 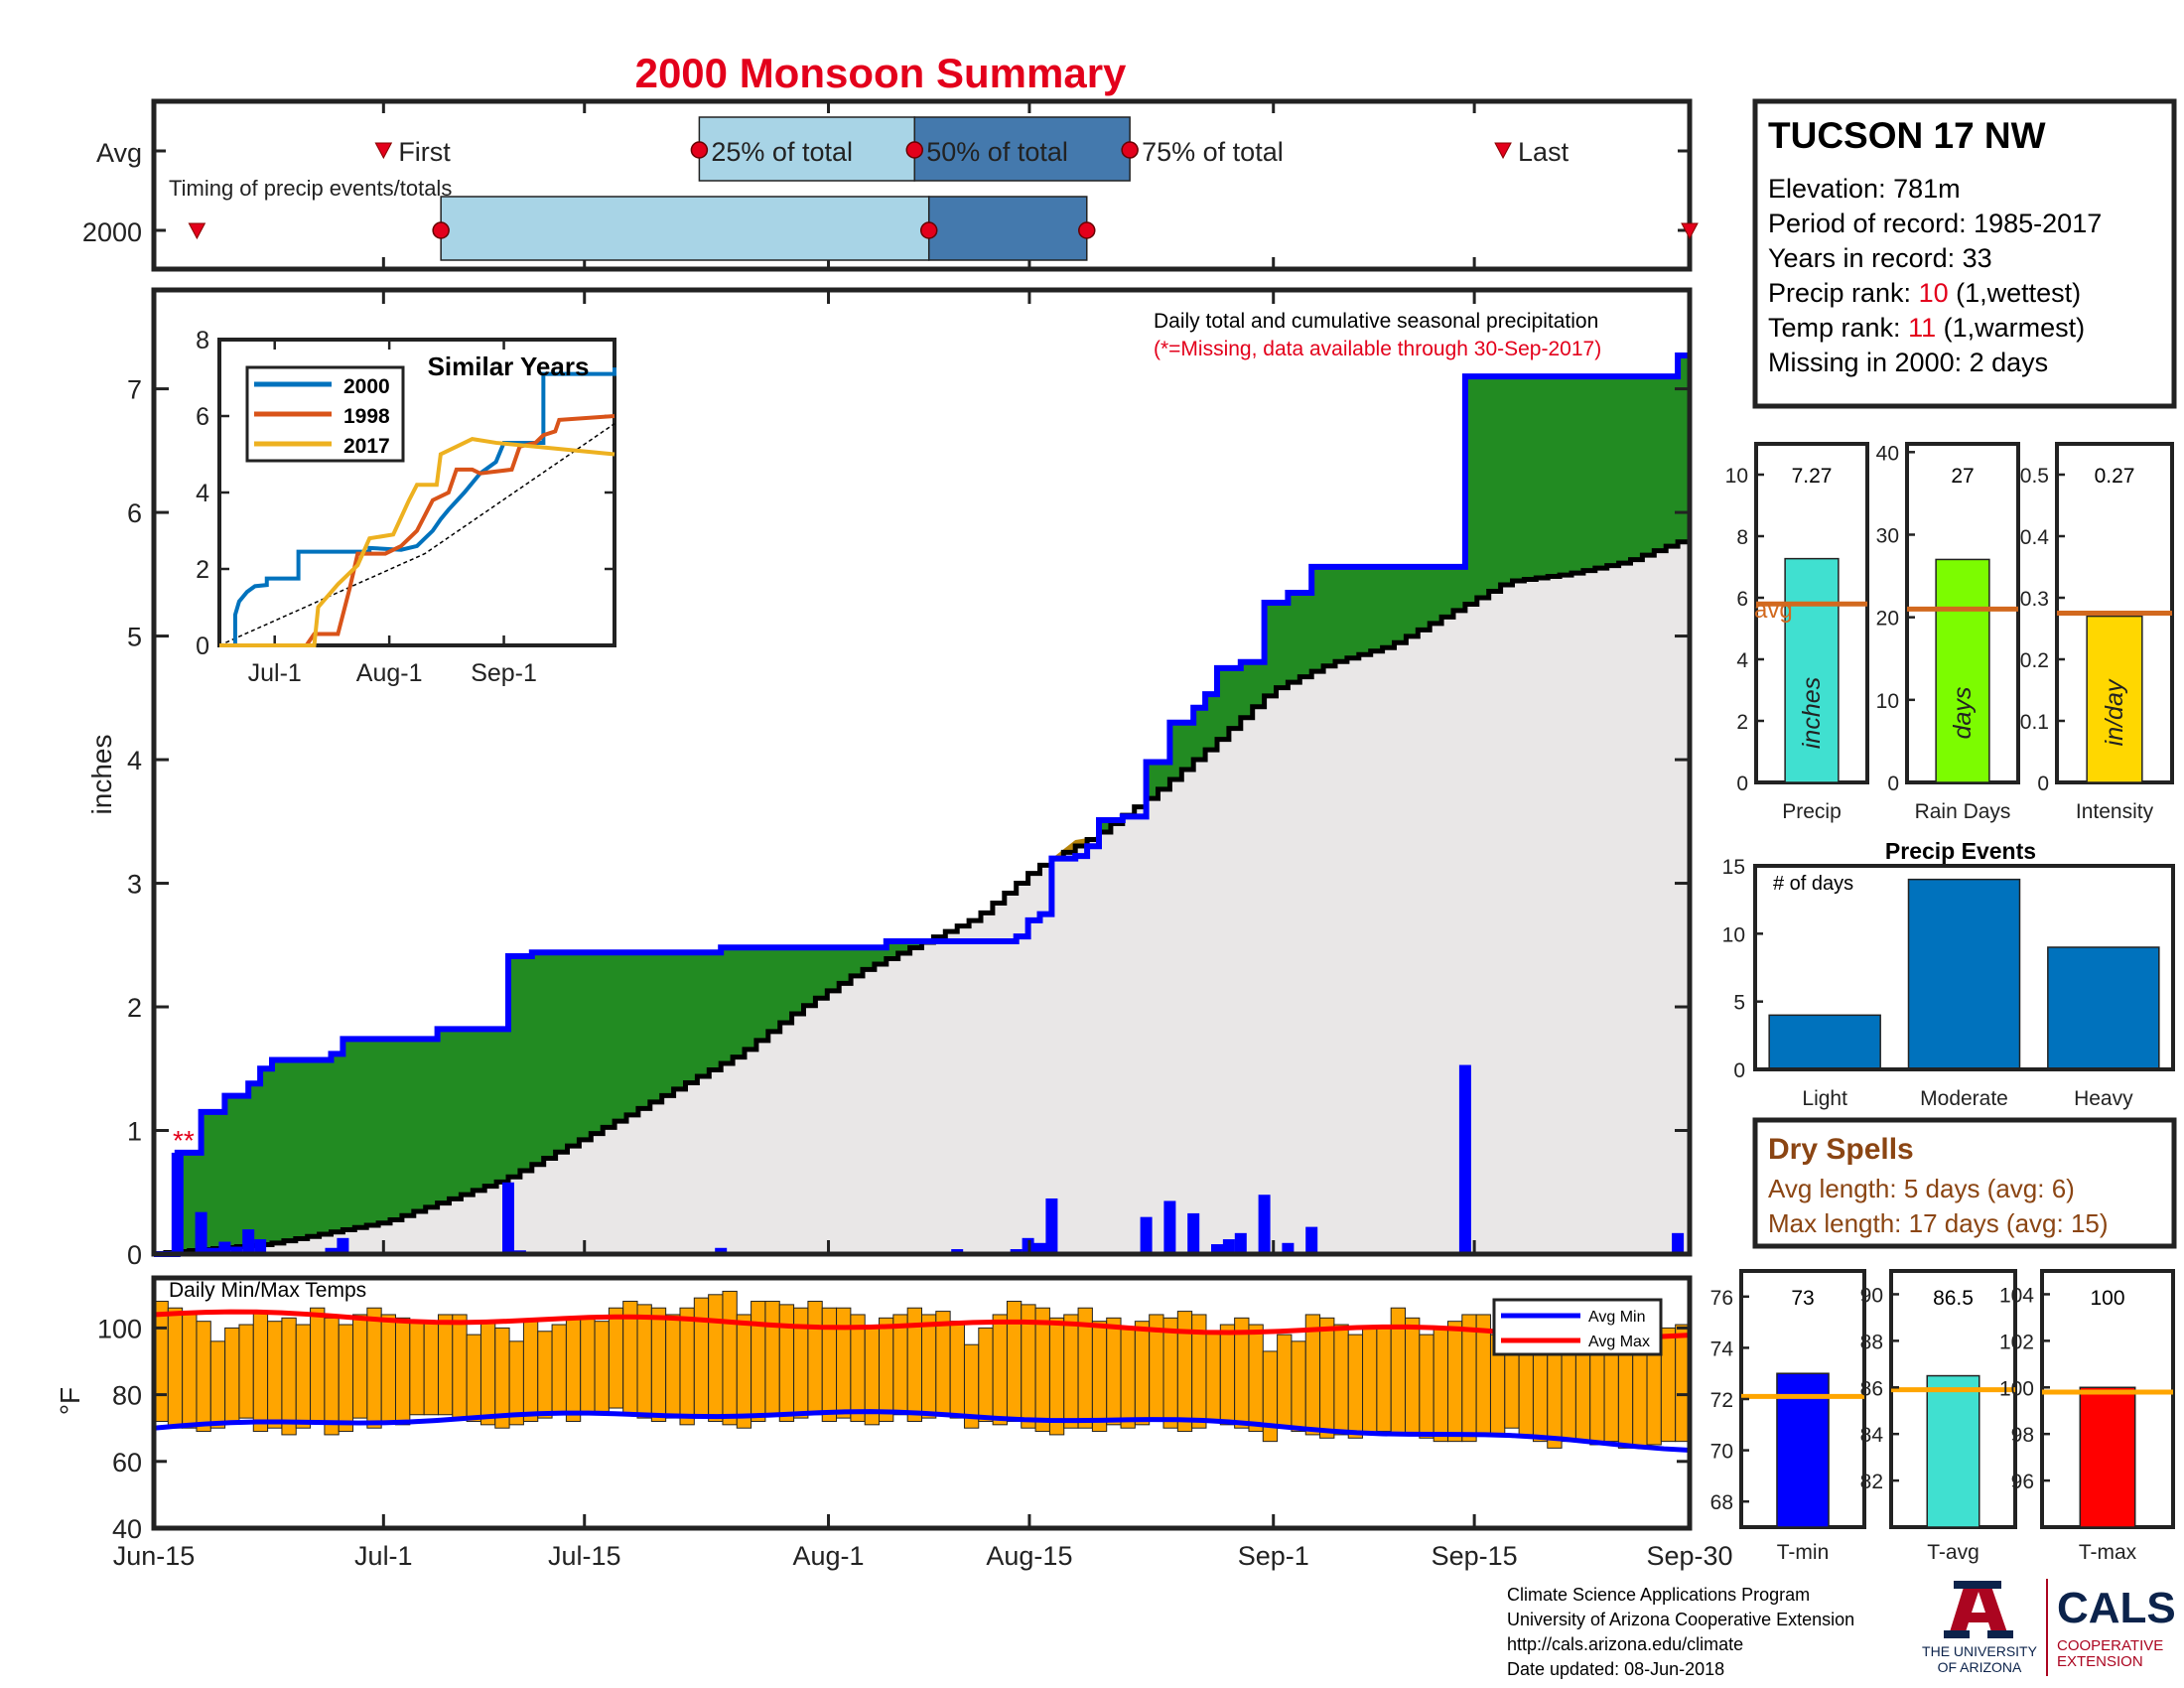 I want to click on precip-event-category: Light, so click(x=1824, y=1098).